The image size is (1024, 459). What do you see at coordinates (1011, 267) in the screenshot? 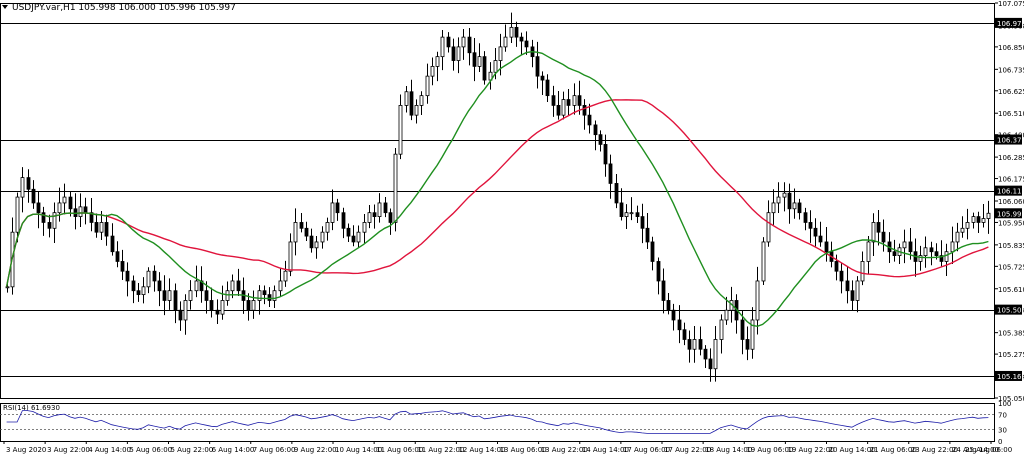
I see `y-tick-label: 105.725` at bounding box center [1011, 267].